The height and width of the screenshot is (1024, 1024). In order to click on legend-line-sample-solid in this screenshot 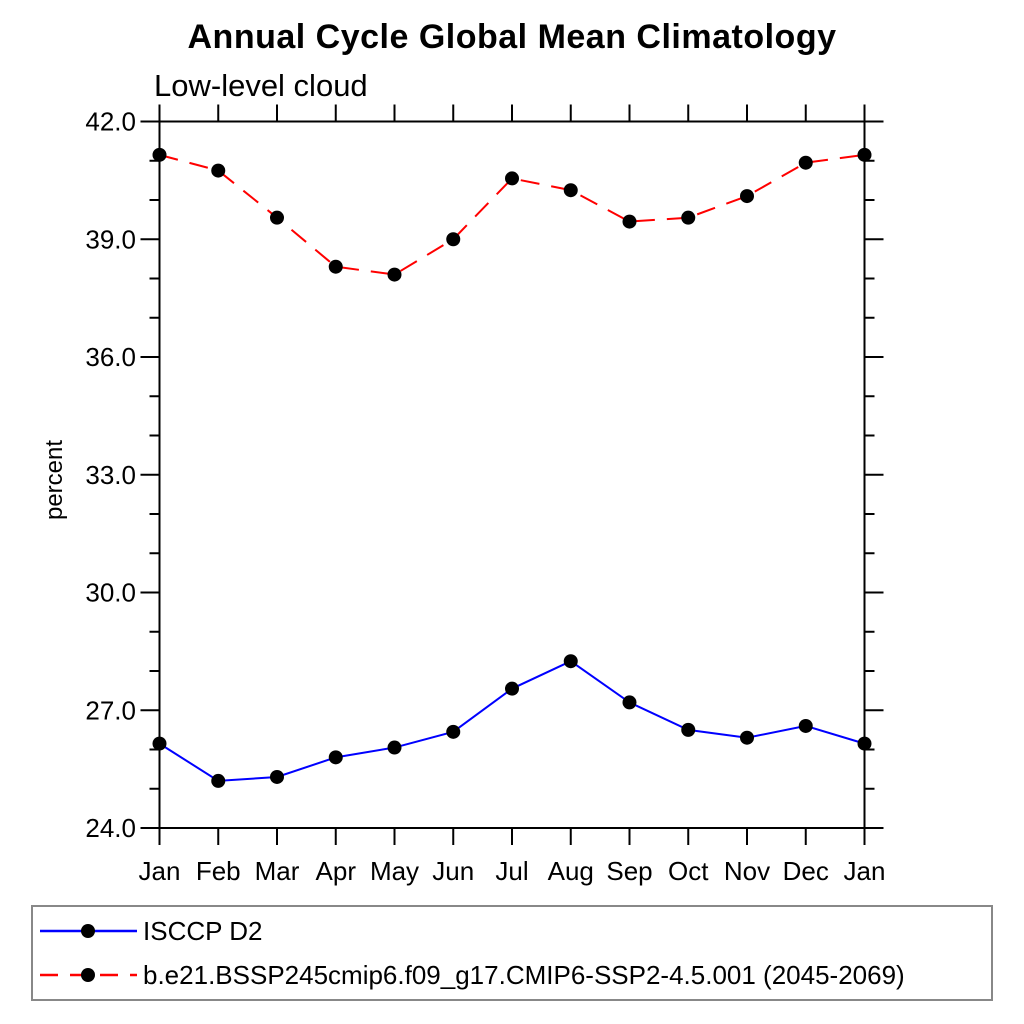, I will do `click(88, 931)`.